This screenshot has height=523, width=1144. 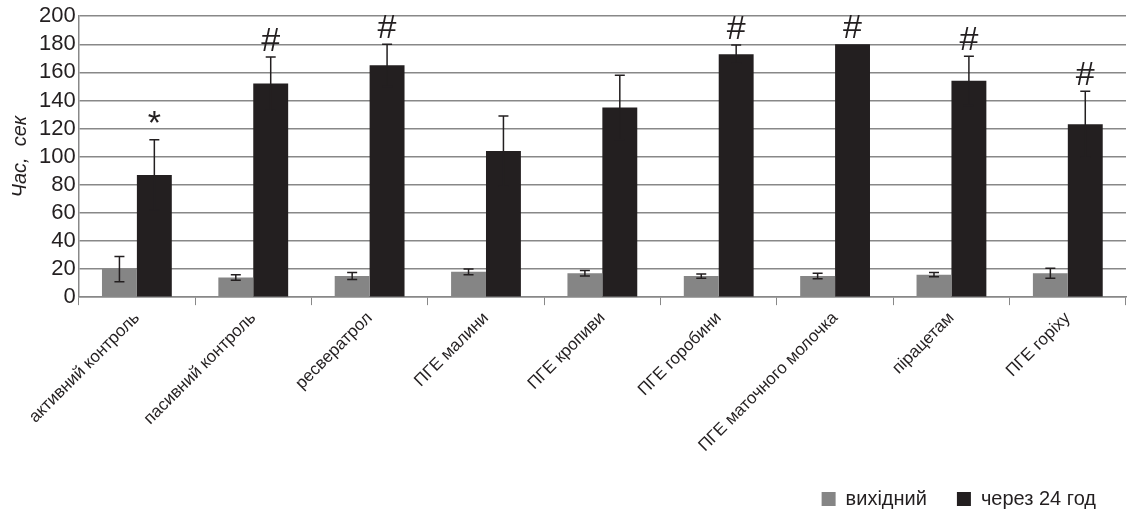 What do you see at coordinates (886, 497) in the screenshot?
I see `legend-label: вихідний` at bounding box center [886, 497].